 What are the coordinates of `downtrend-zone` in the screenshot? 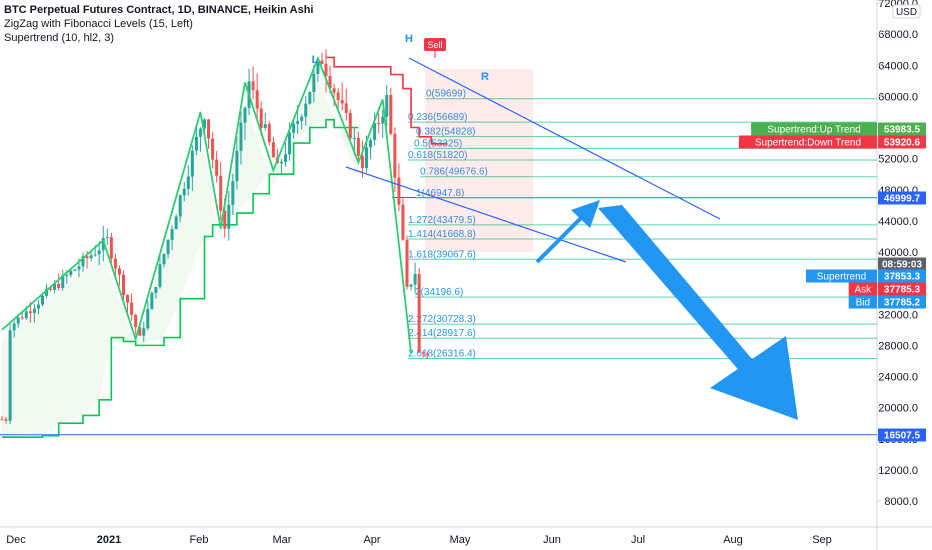 It's located at (479, 160).